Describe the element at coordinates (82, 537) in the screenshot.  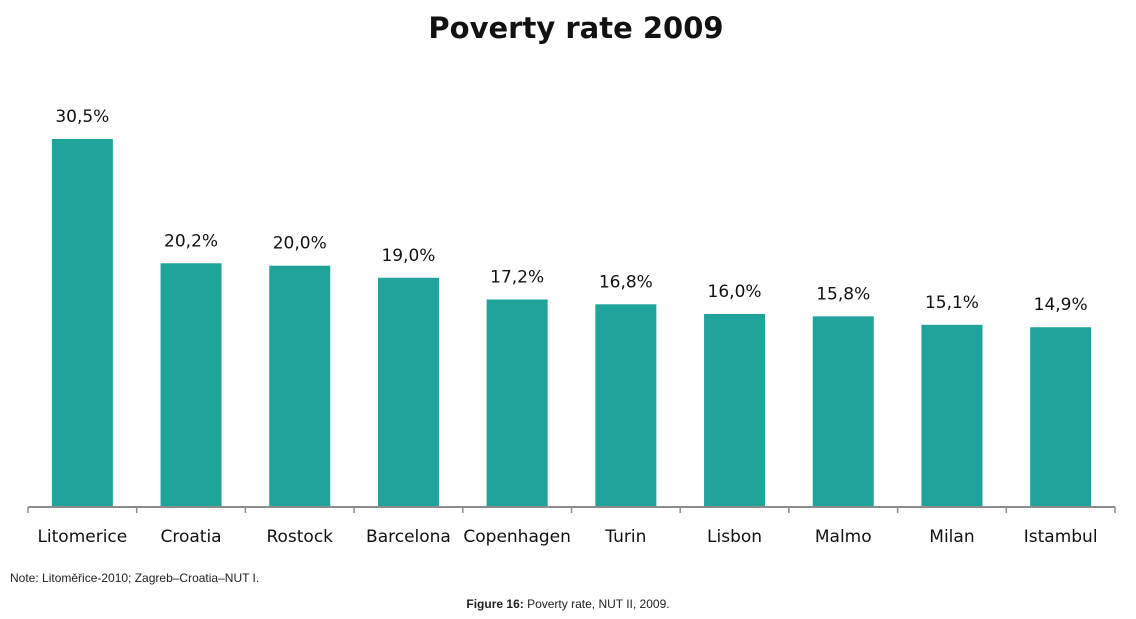
I see `x-tick-label: Litomerice` at that location.